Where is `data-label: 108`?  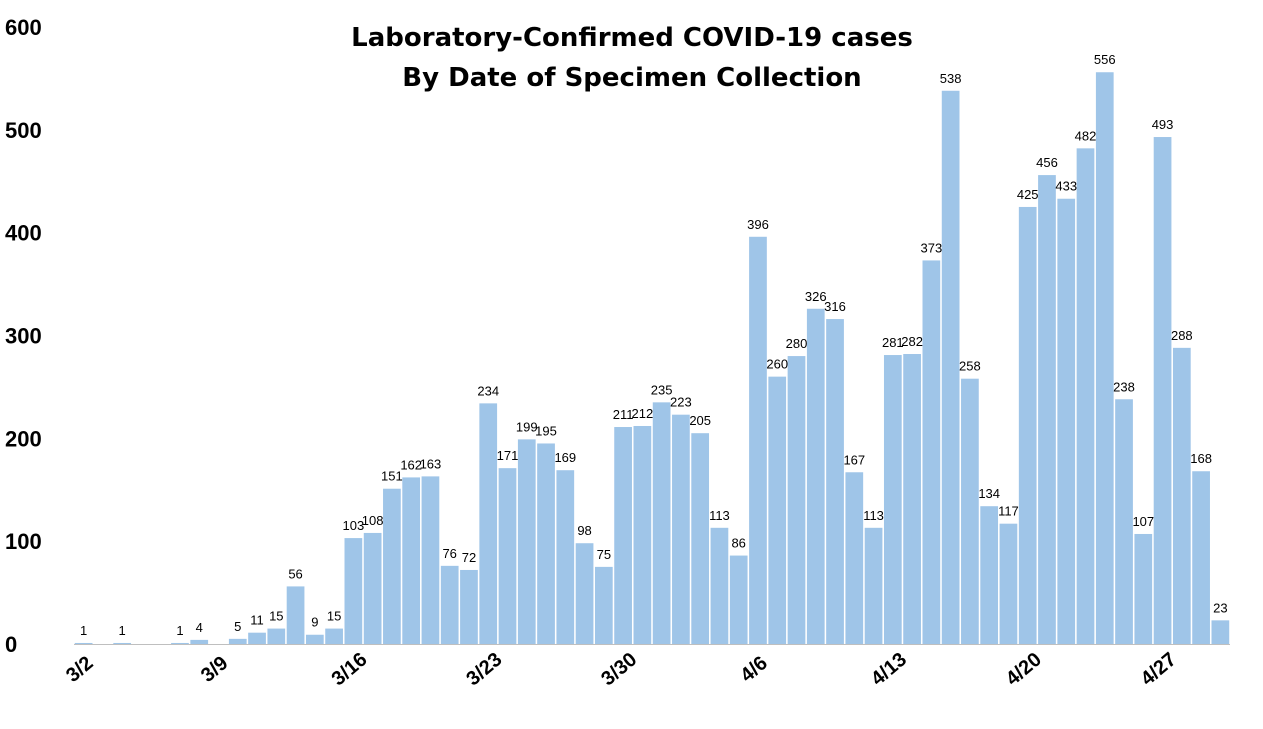 data-label: 108 is located at coordinates (373, 520).